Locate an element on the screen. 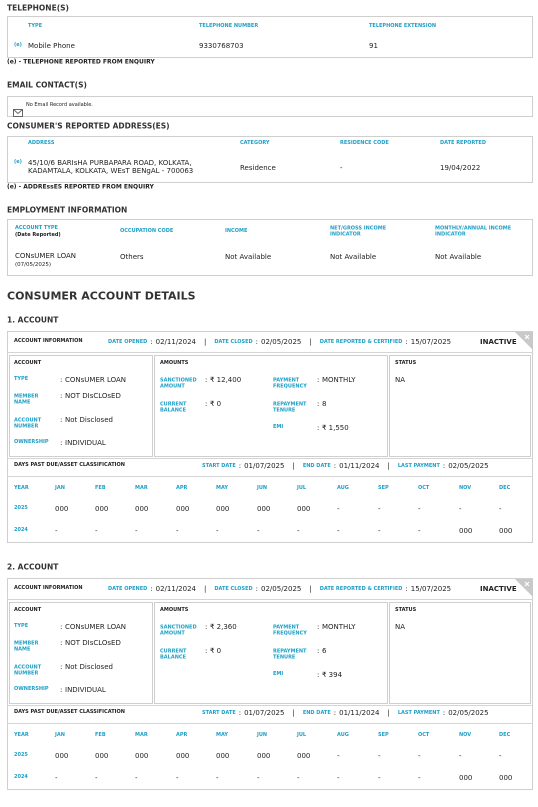 The width and height of the screenshot is (538, 807). marker: (e) is located at coordinates (18, 162).